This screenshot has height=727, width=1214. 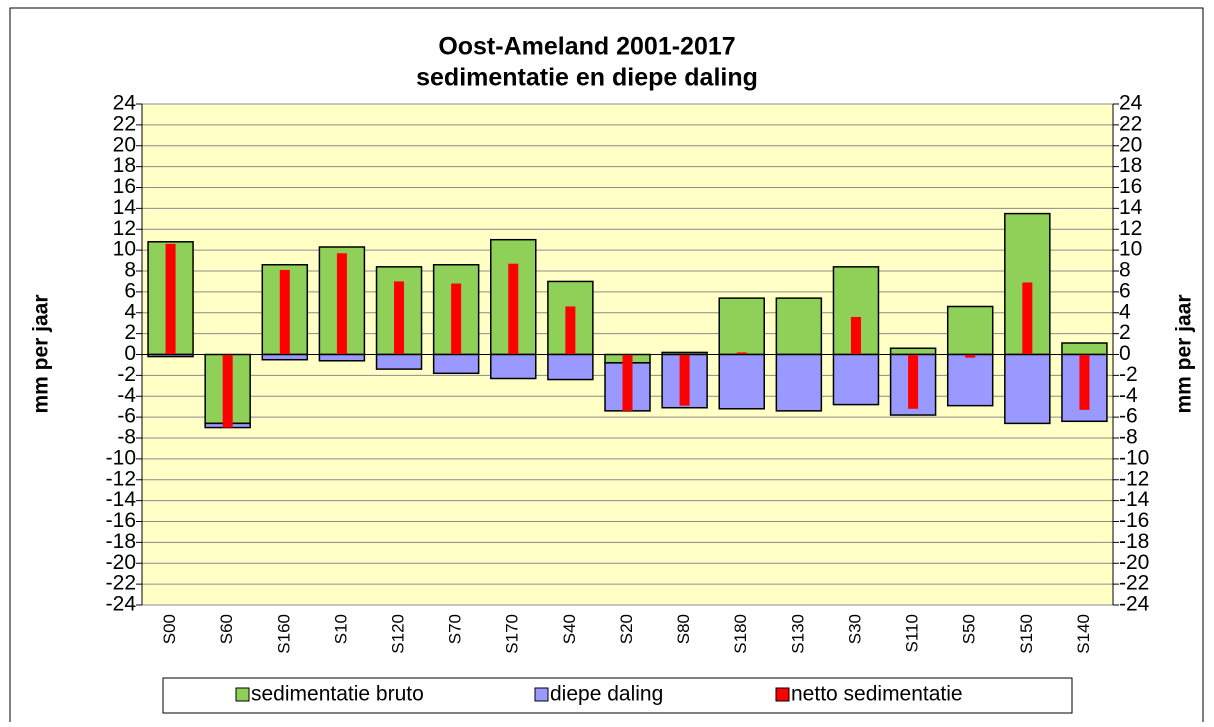 I want to click on y2-tick-label: -6, so click(x=1128, y=416).